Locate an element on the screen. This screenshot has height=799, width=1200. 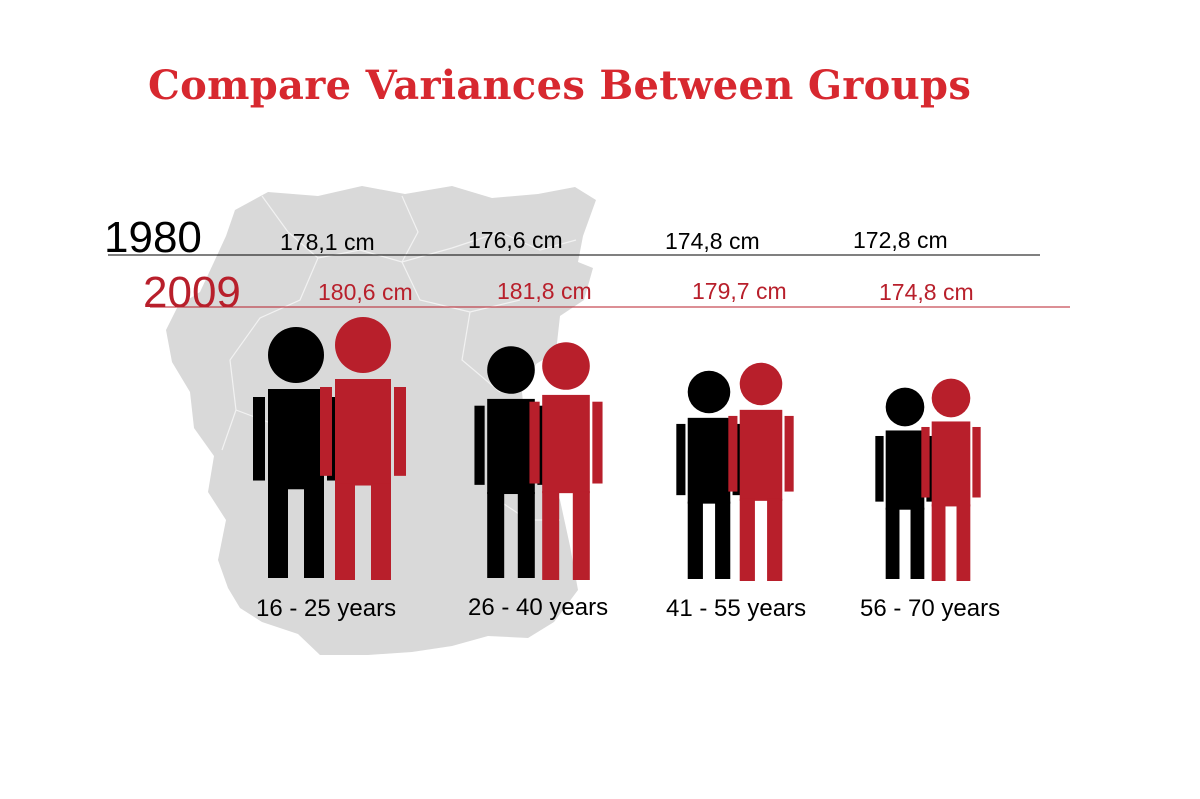
figure-1980-2-leg-right is located at coordinates (723, 540).